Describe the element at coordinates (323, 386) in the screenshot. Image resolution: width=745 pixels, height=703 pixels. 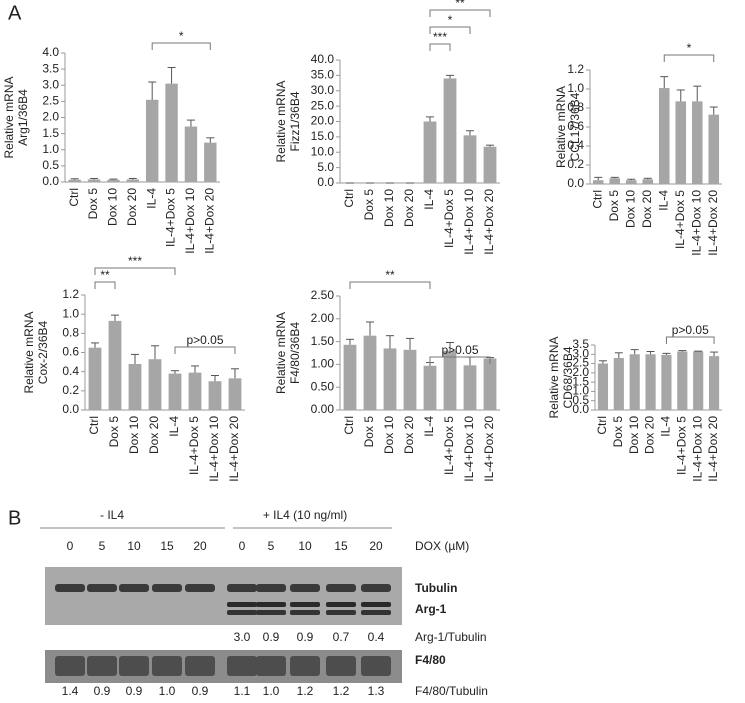
I see `y-tick-label: 0.50` at that location.